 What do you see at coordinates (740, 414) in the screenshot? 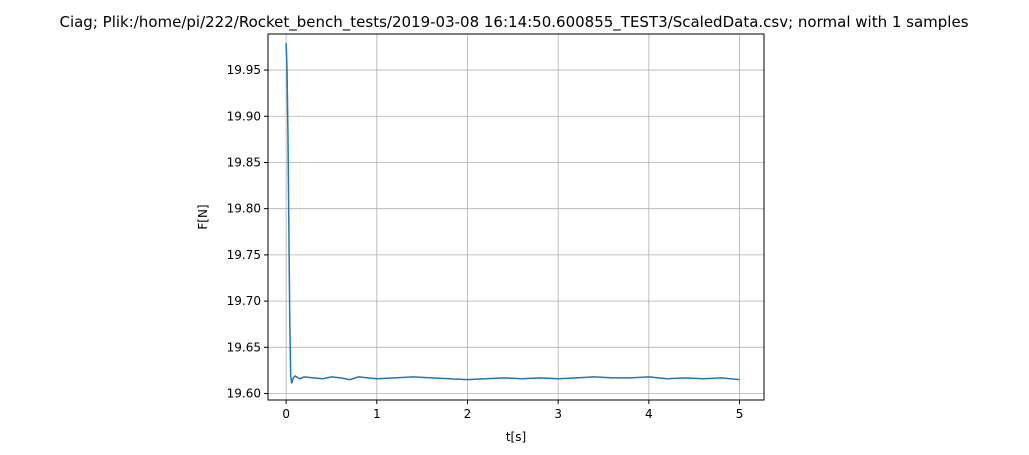
I see `x-tick-label: 5` at bounding box center [740, 414].